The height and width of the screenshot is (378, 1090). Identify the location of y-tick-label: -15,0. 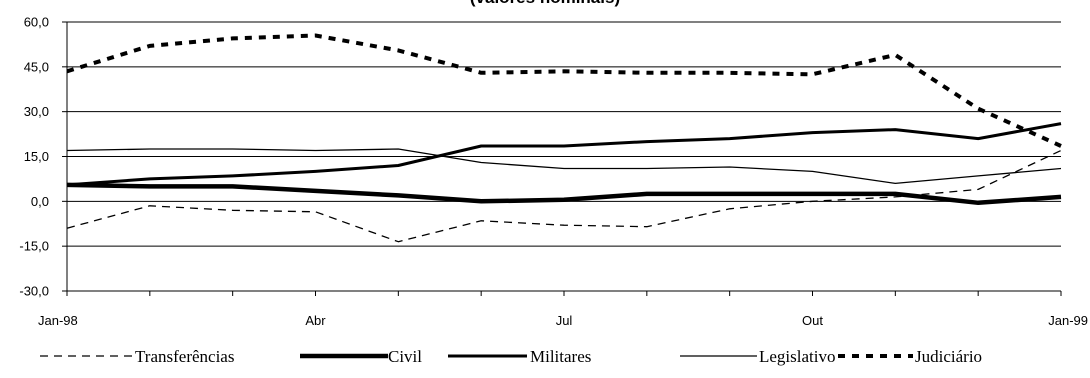
(34, 246).